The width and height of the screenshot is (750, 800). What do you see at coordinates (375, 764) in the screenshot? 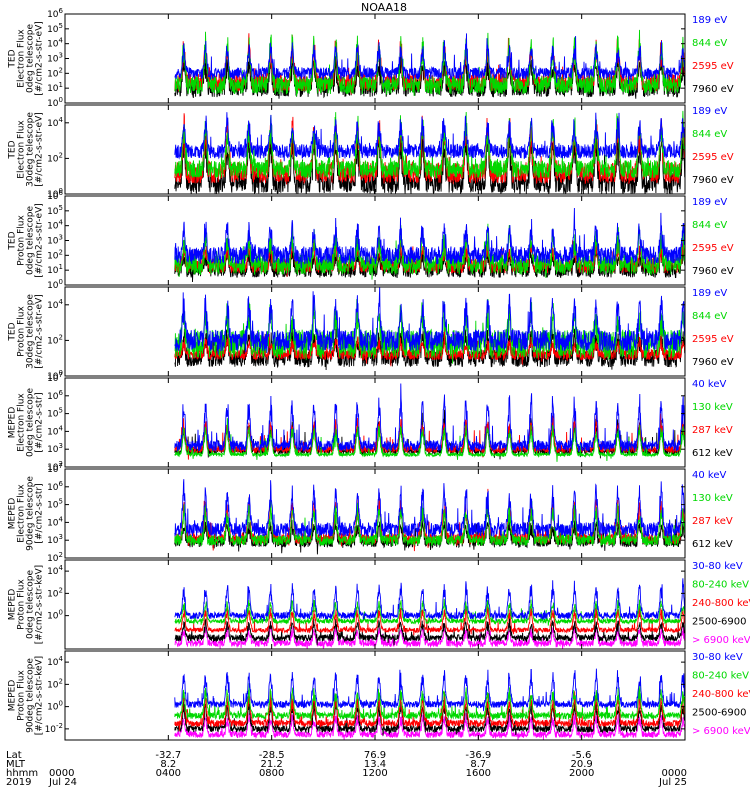
I see `x-tick-label: 13.4` at bounding box center [375, 764].